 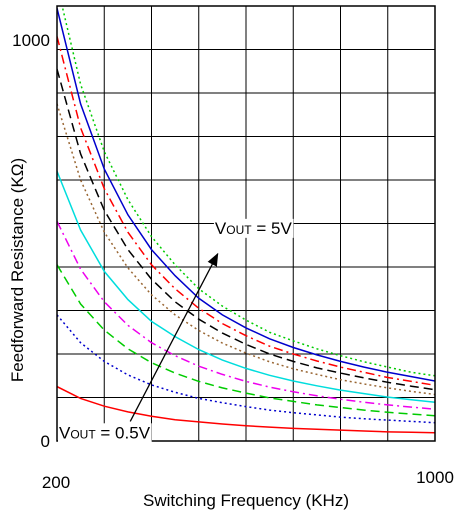 I want to click on annotation-vout-2: VOUT = 0.5V, so click(x=105, y=432).